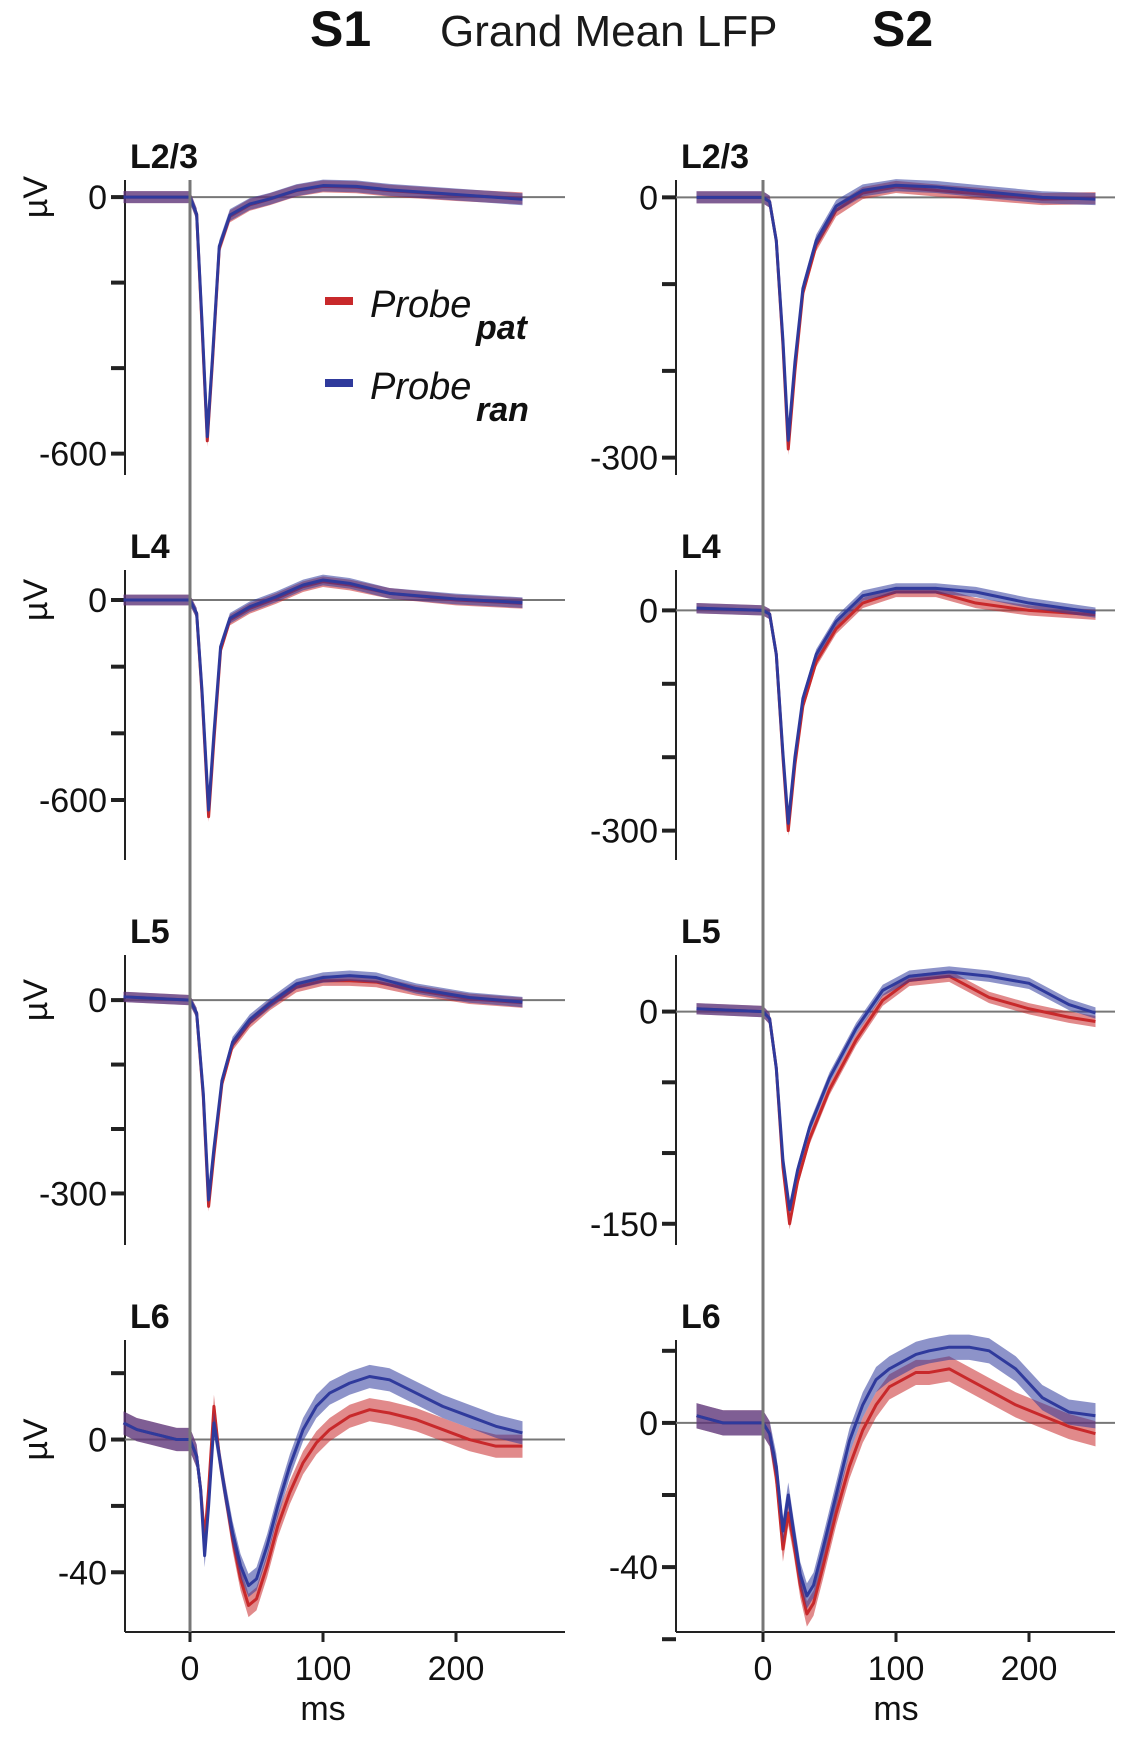  I want to click on panel-s1-l6: 0 -40 L6 µV 0 100 200 ms, so click(291, 1513).